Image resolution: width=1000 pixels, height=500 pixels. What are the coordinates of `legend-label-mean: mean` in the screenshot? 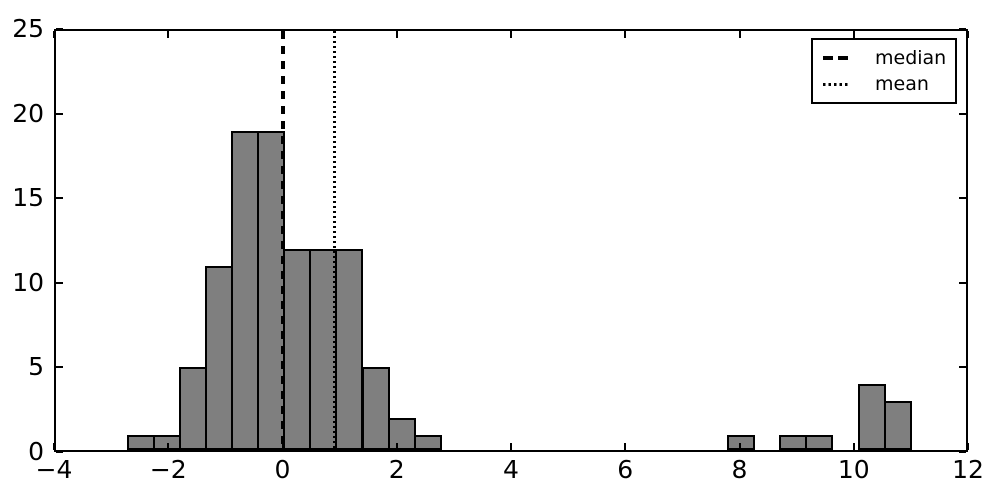 It's located at (902, 84).